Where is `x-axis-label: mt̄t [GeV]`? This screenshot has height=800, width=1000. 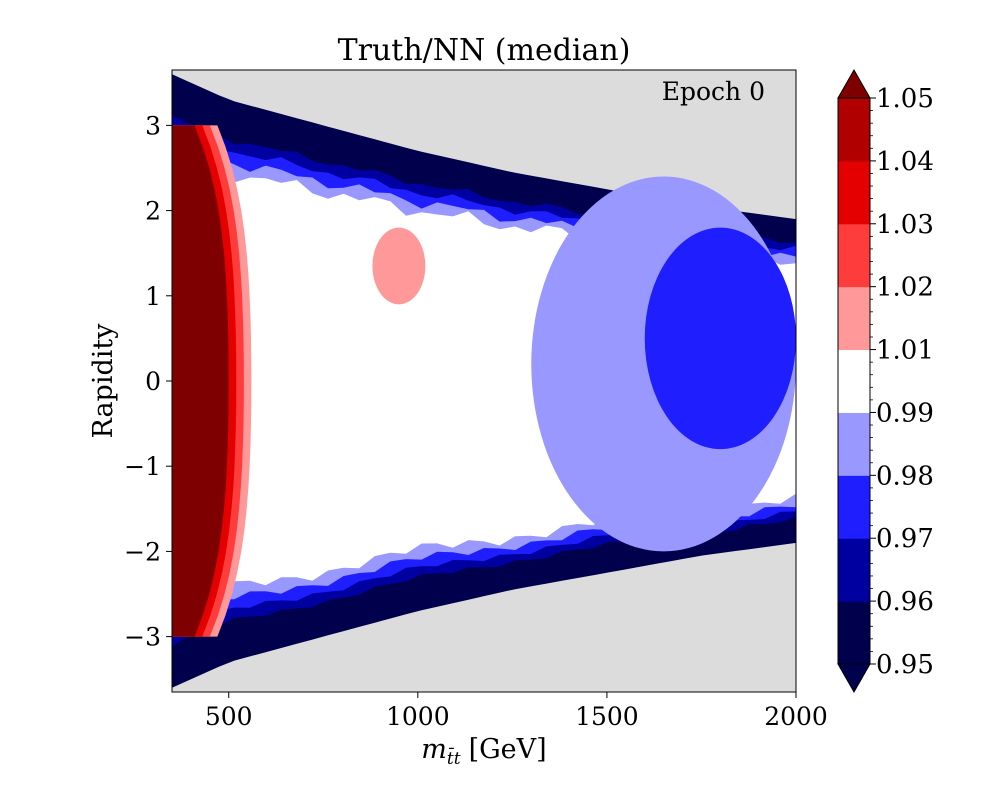
x-axis-label: mt̄t [GeV] is located at coordinates (483, 751).